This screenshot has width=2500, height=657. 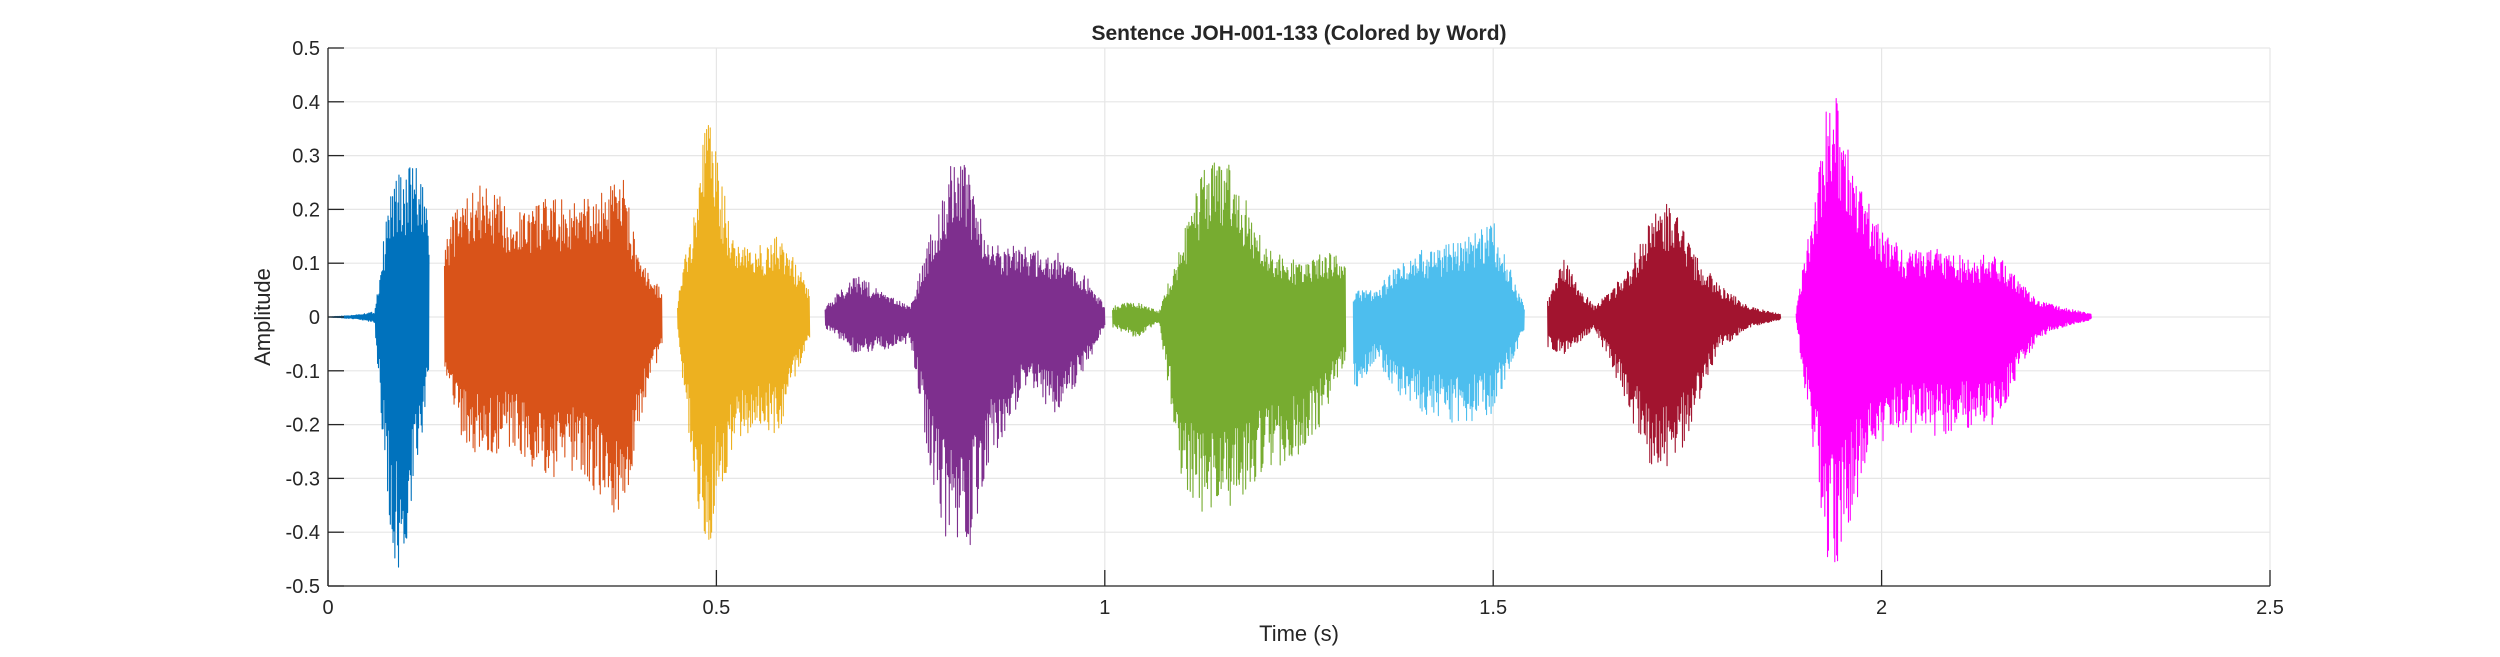 I want to click on y-tick-label-4: -0.1, so click(x=303, y=372).